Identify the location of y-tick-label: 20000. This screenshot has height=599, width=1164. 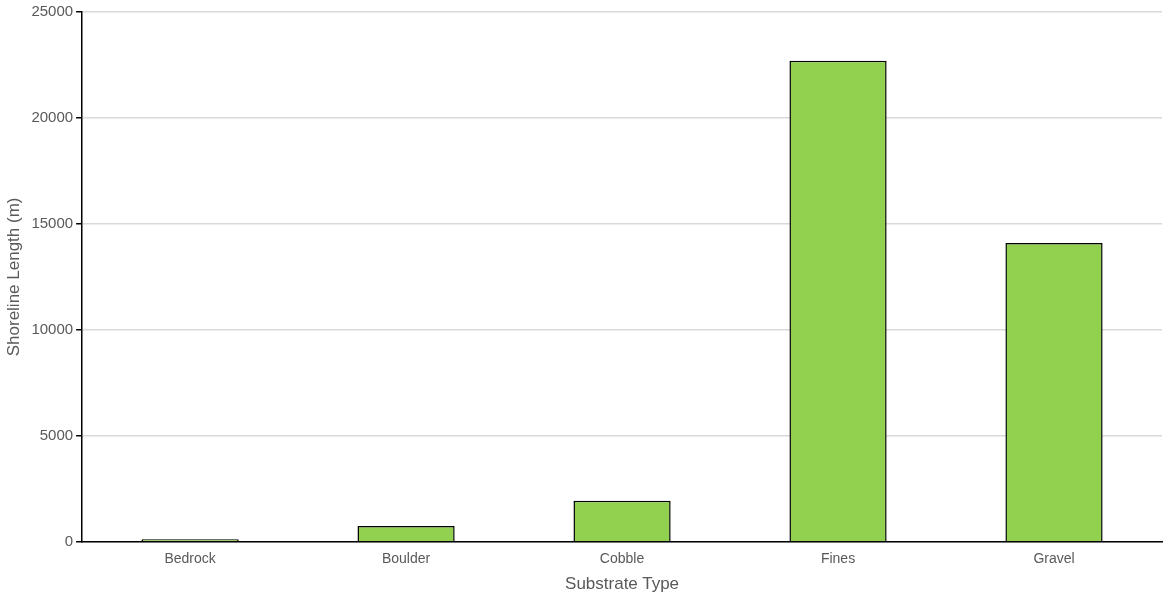
(52, 117).